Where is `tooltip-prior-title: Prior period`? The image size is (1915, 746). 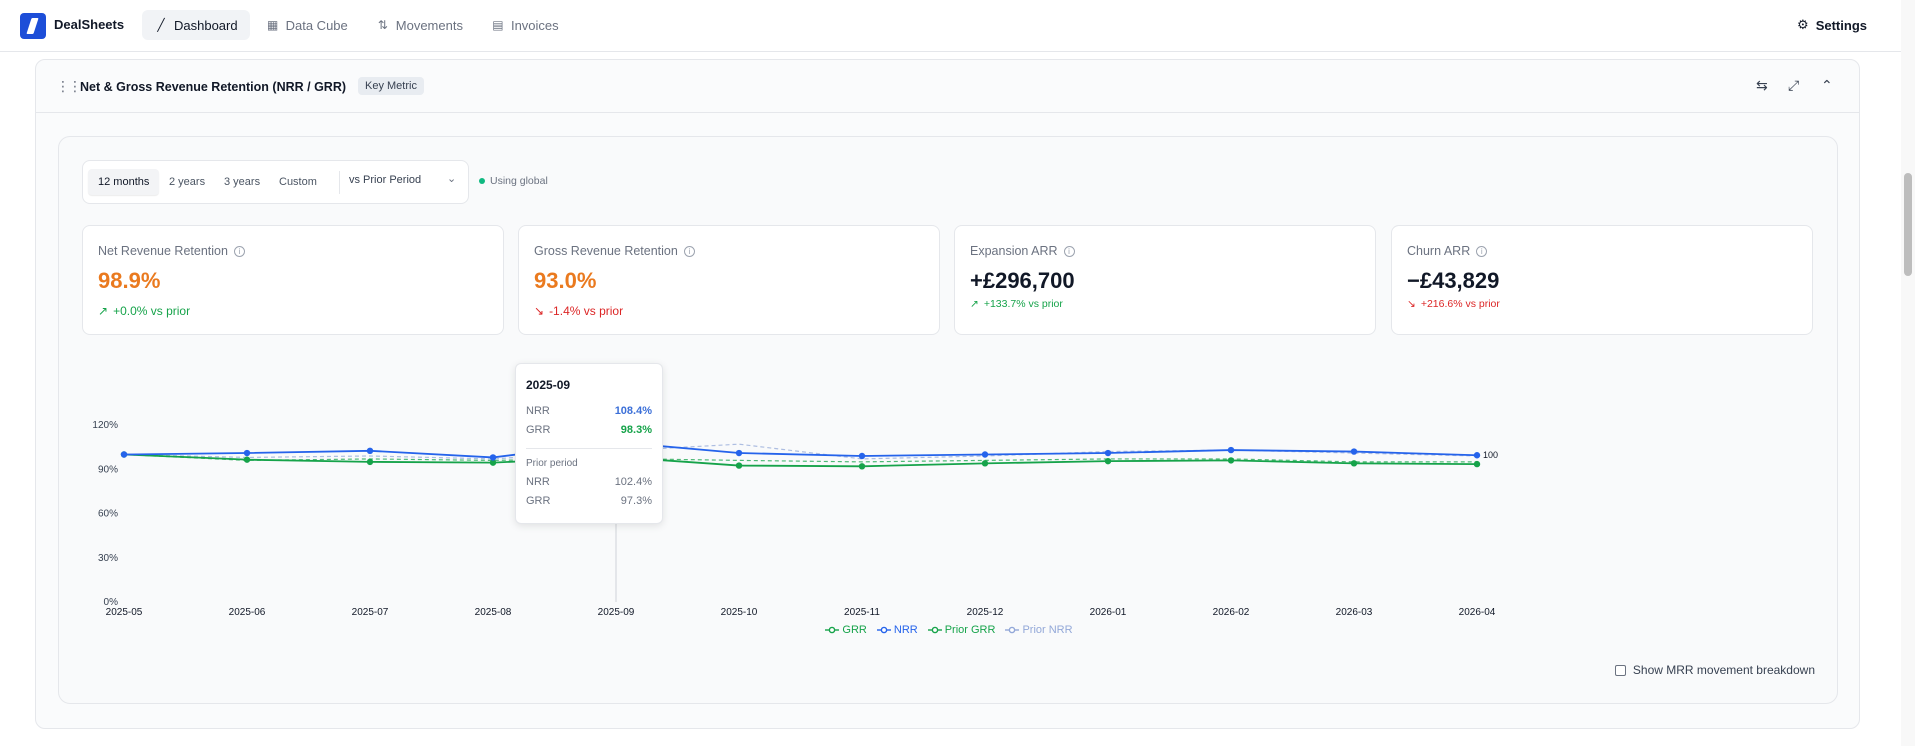
tooltip-prior-title: Prior period is located at coordinates (552, 463).